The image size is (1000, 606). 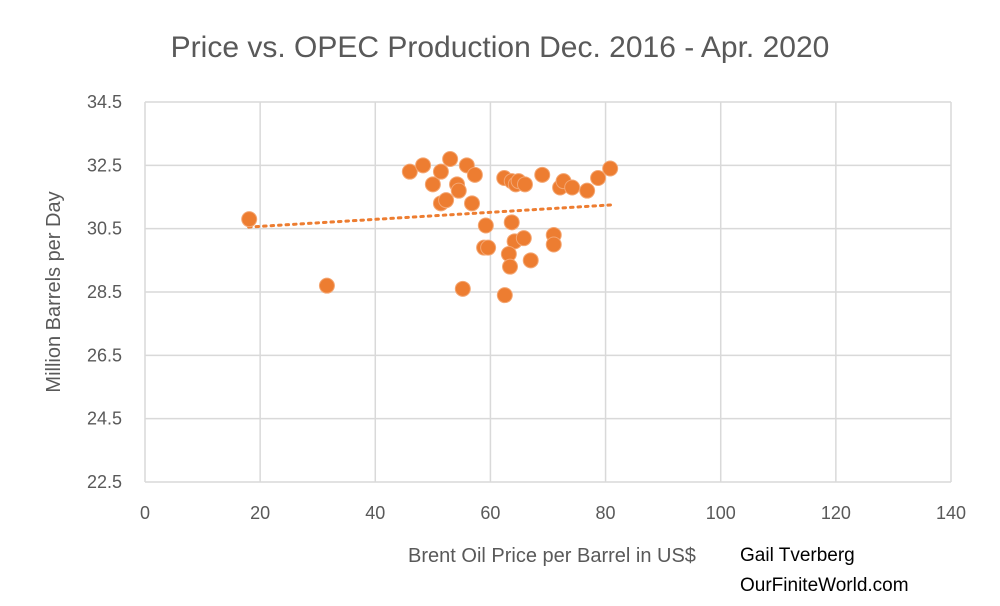 What do you see at coordinates (430, 216) in the screenshot?
I see `trendline` at bounding box center [430, 216].